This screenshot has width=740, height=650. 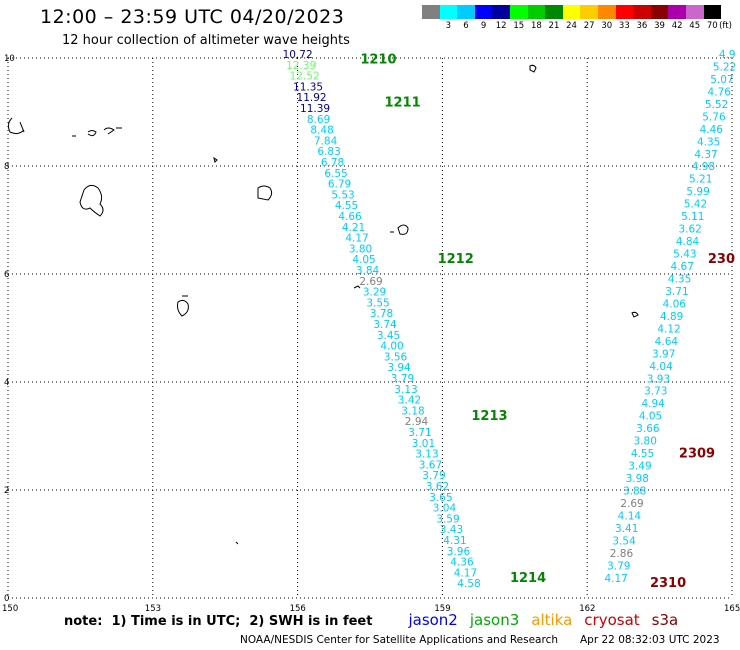 I want to click on legend-swatch: 9, so click(x=483, y=18).